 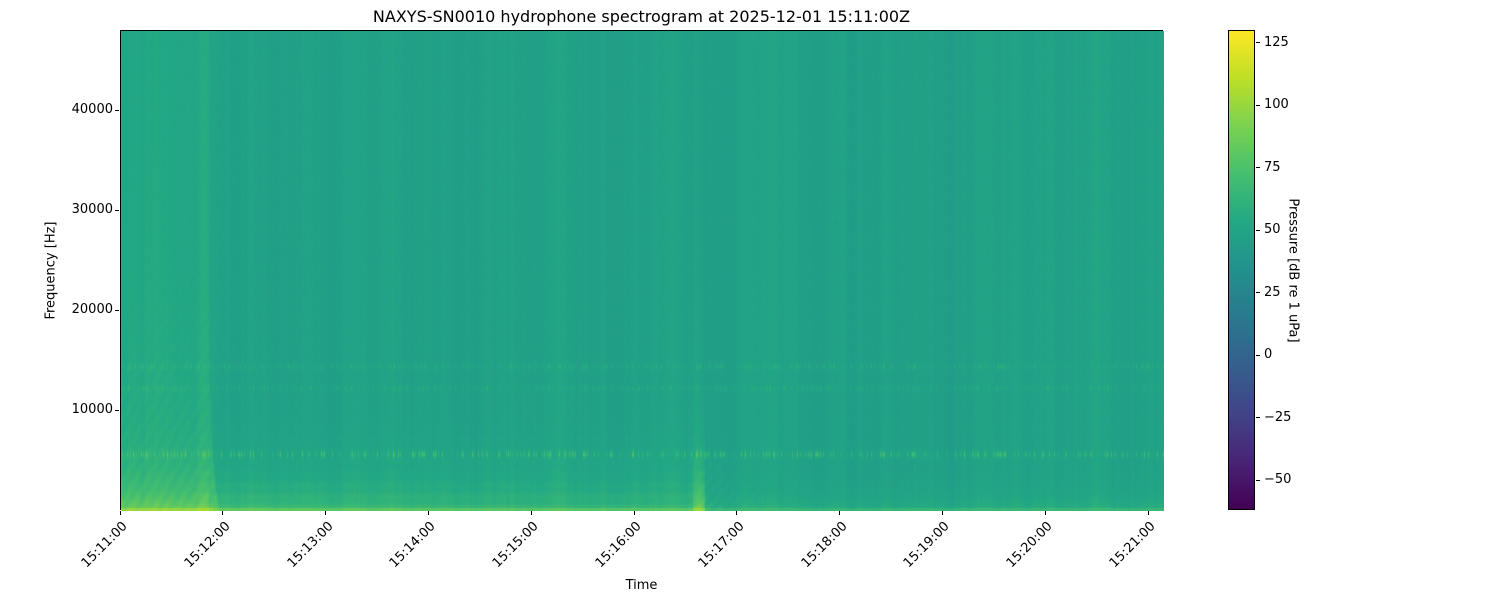 I want to click on y-tick-label: 20000, so click(x=92, y=309).